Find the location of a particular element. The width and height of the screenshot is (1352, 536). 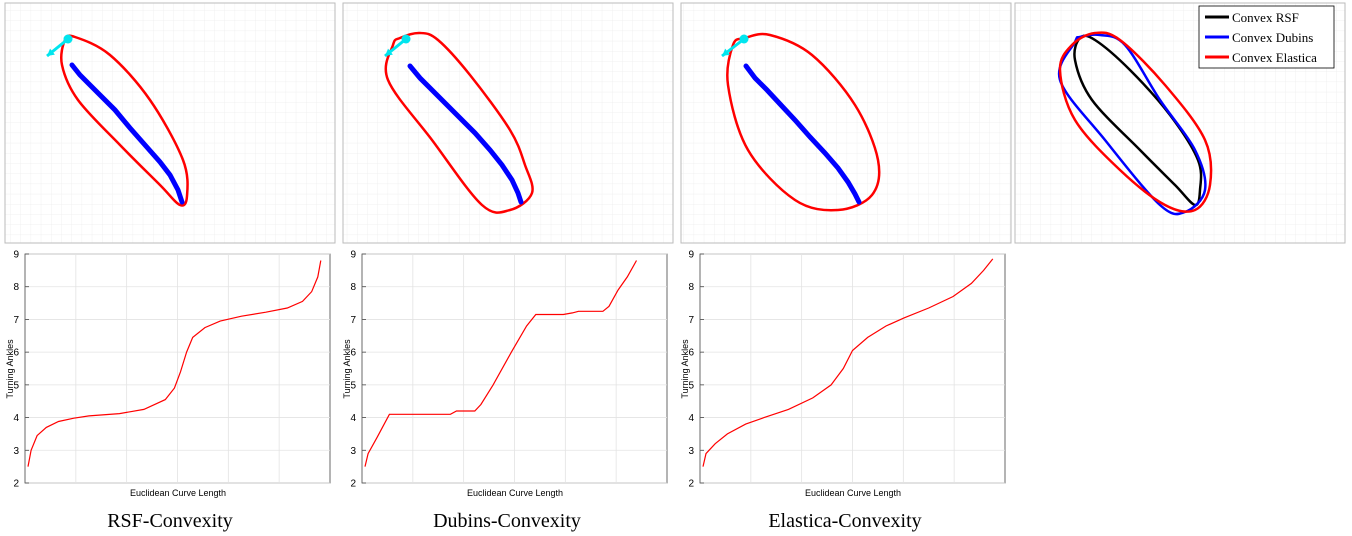

caption-elastica: Elastica-Convexity is located at coordinates (845, 521).